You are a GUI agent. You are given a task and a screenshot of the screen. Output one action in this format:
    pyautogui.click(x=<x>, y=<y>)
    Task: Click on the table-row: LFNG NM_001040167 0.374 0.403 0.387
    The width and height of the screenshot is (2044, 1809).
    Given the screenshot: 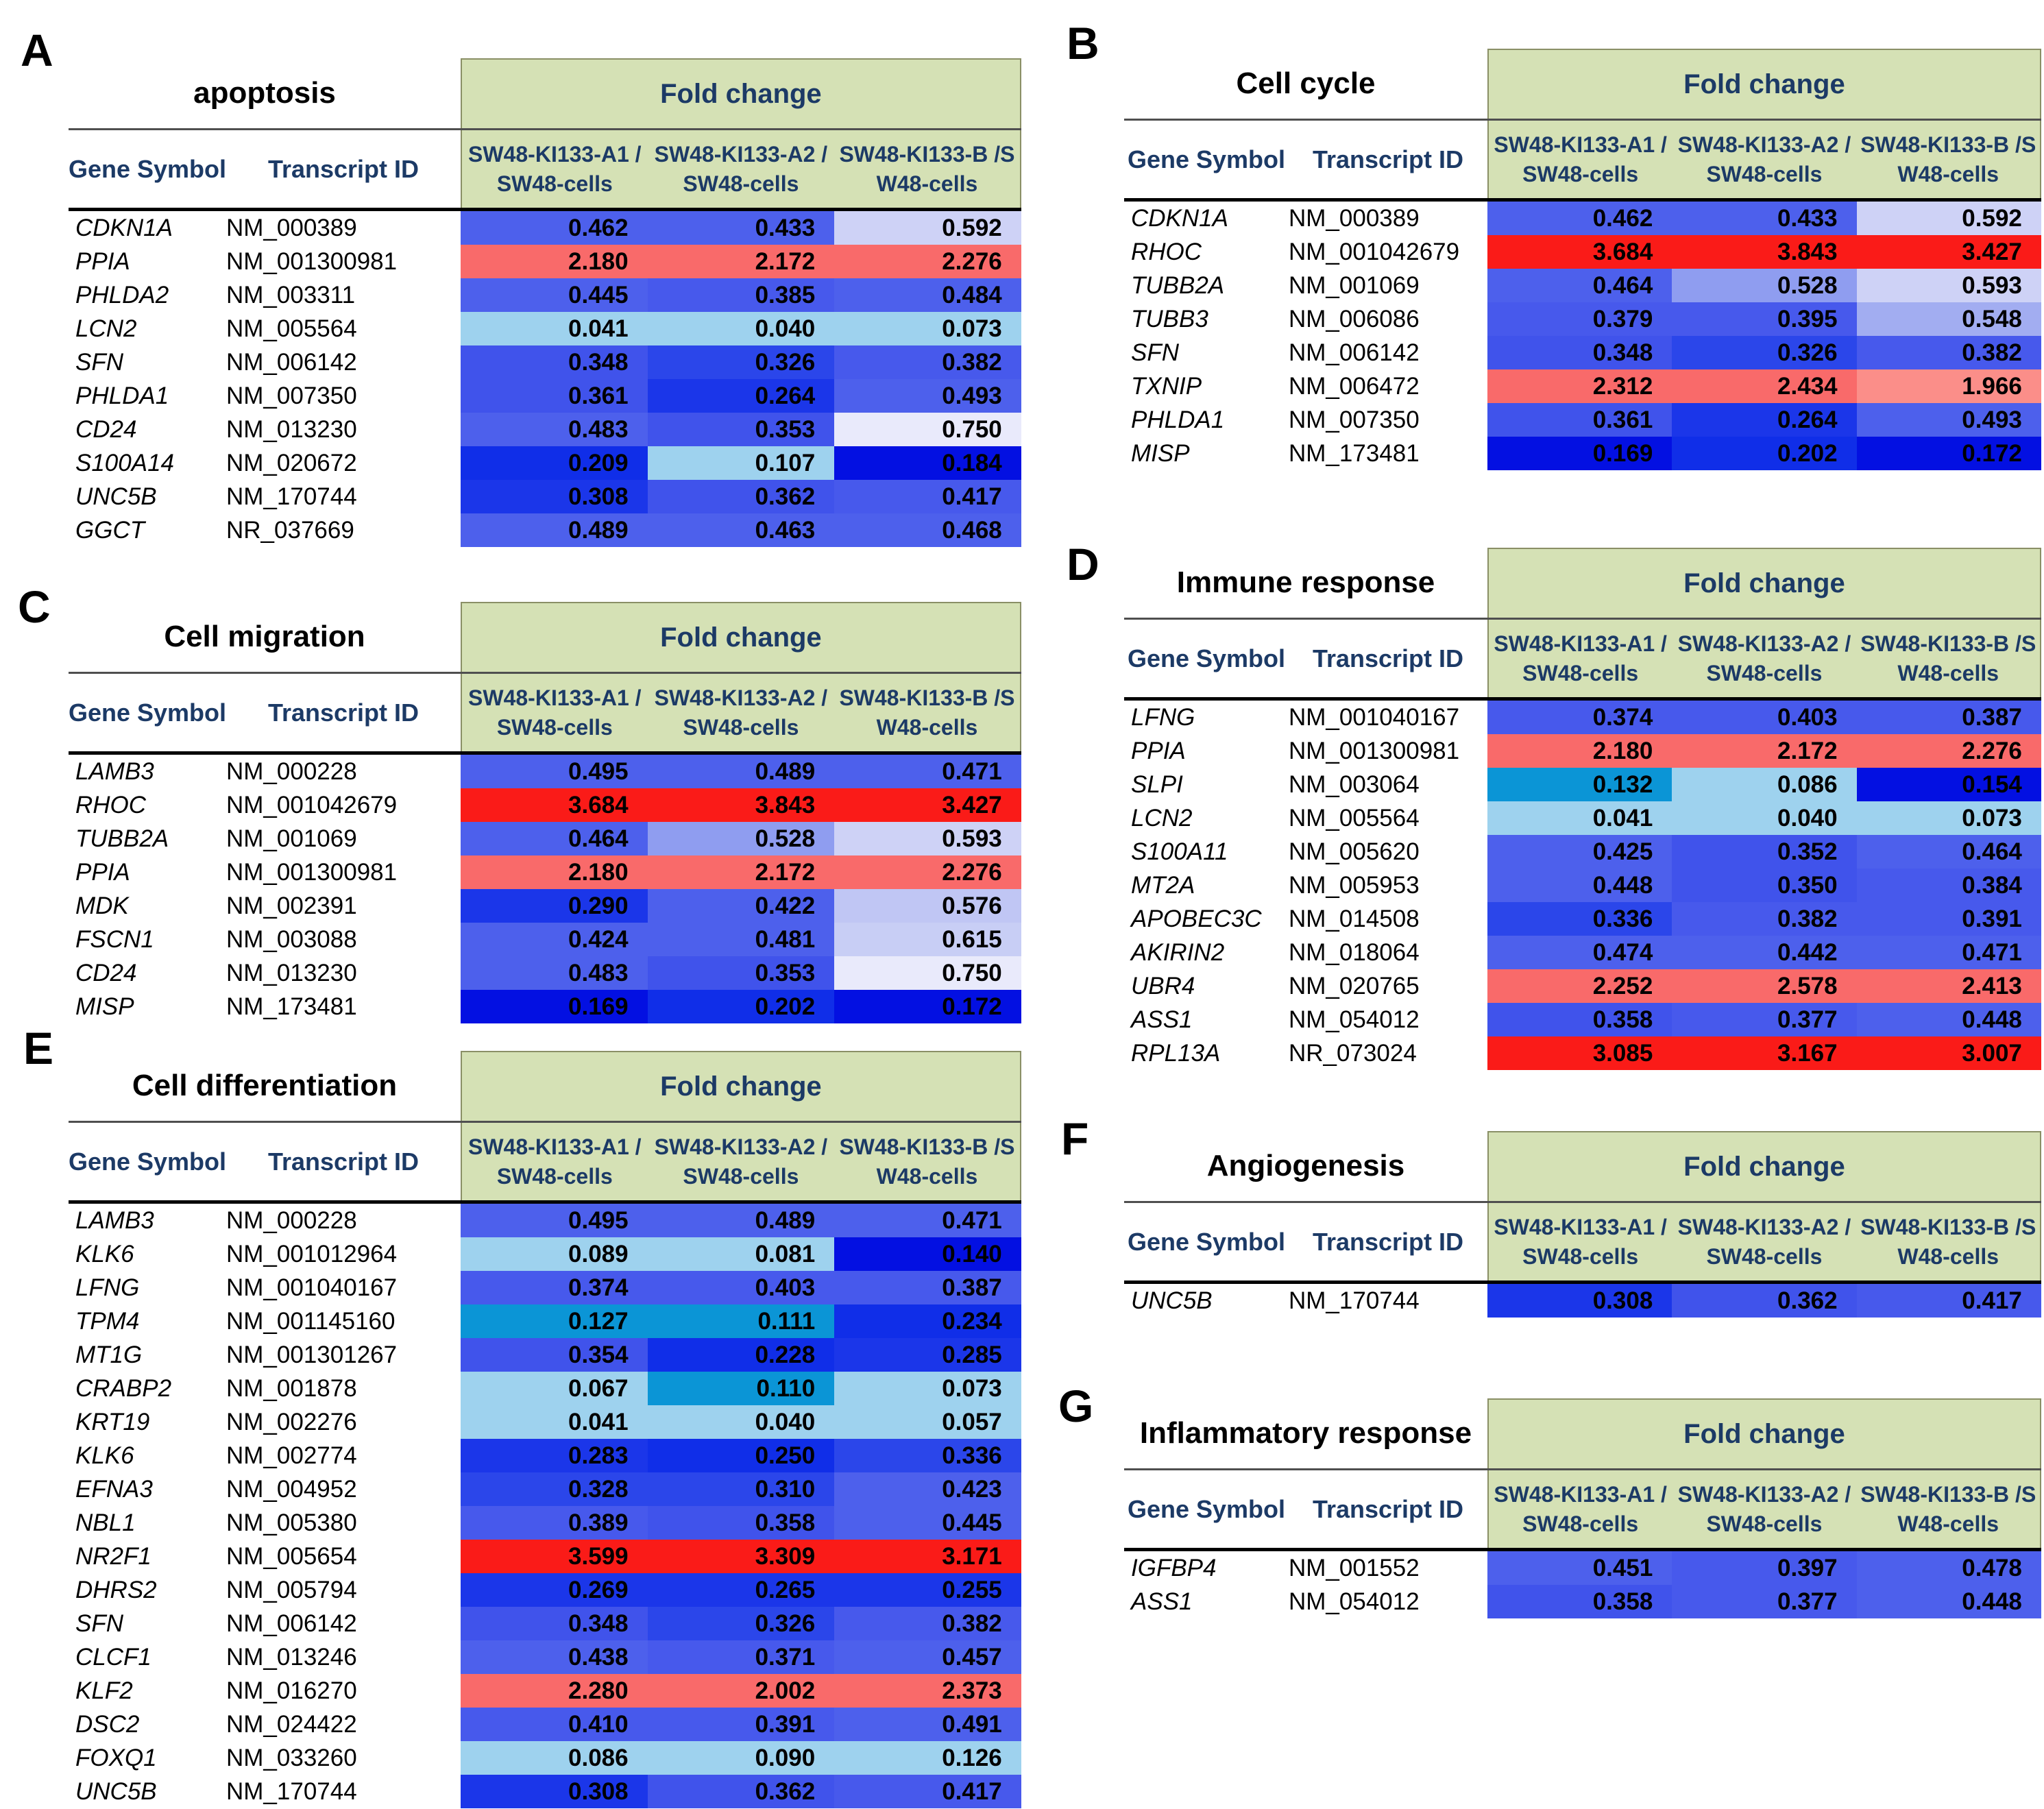 What is the action you would take?
    pyautogui.click(x=545, y=1287)
    